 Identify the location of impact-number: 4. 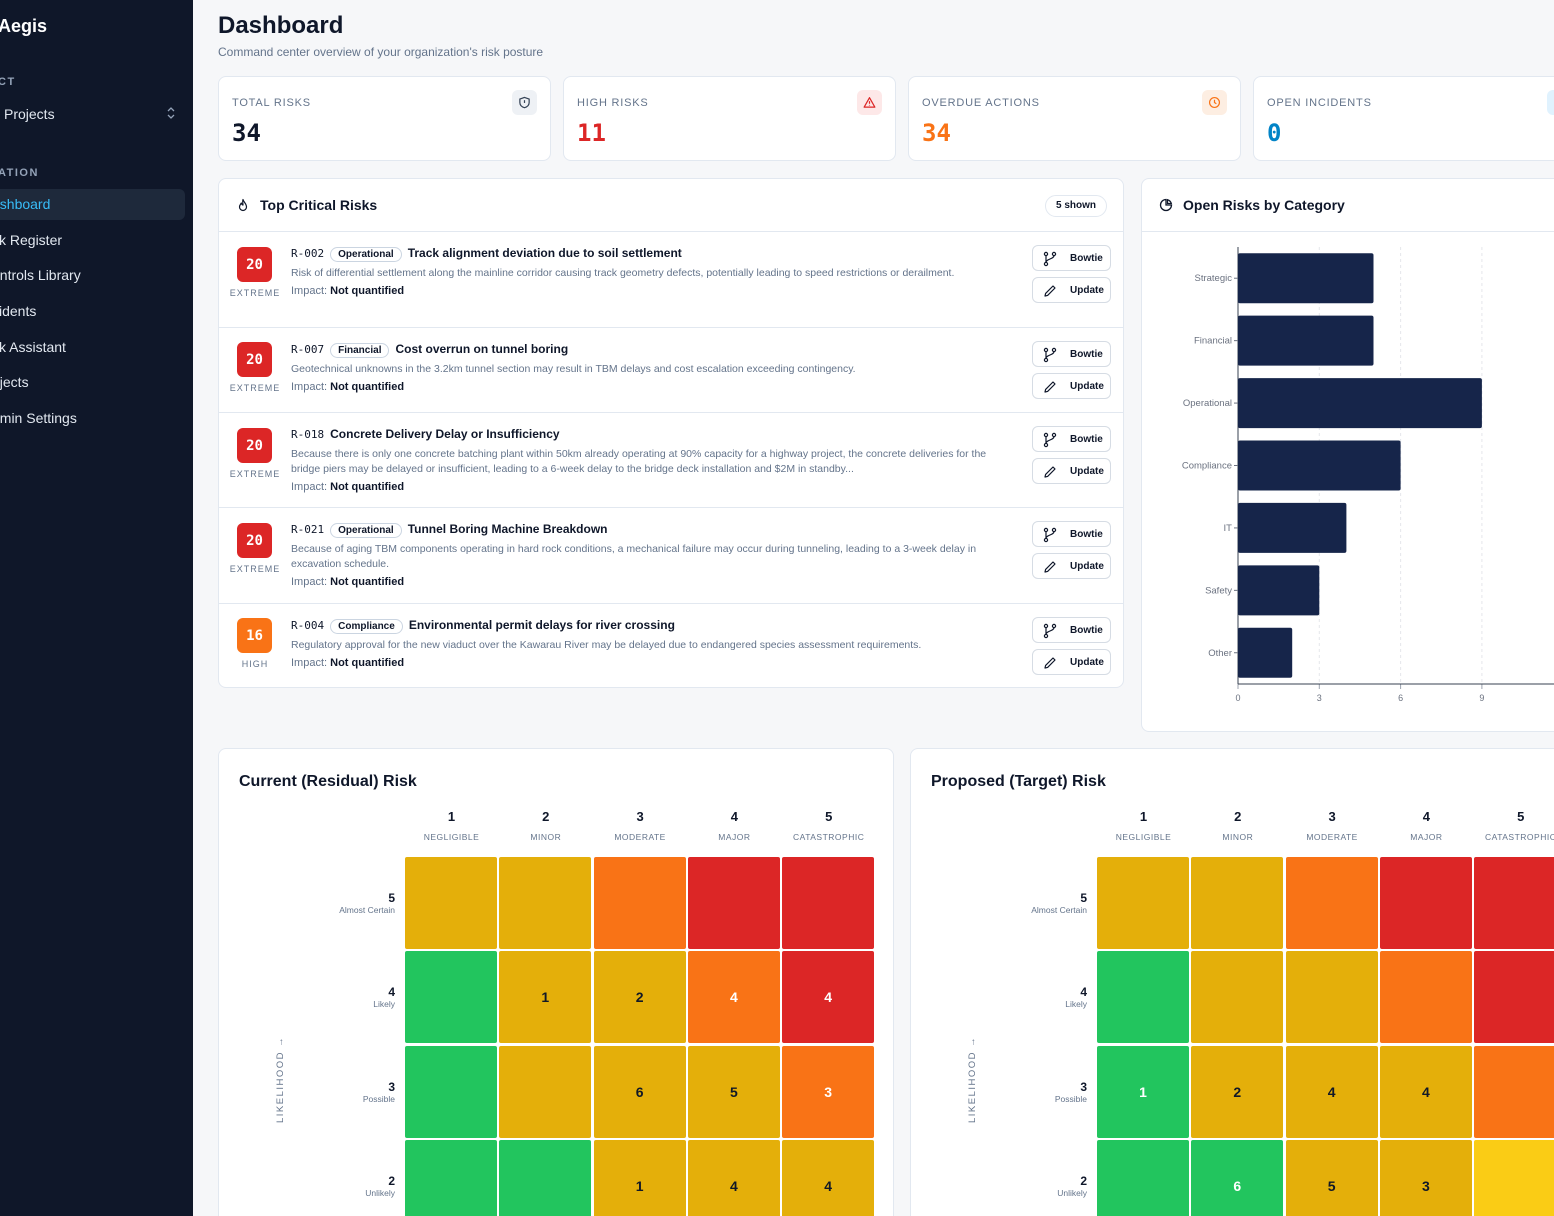
(734, 816).